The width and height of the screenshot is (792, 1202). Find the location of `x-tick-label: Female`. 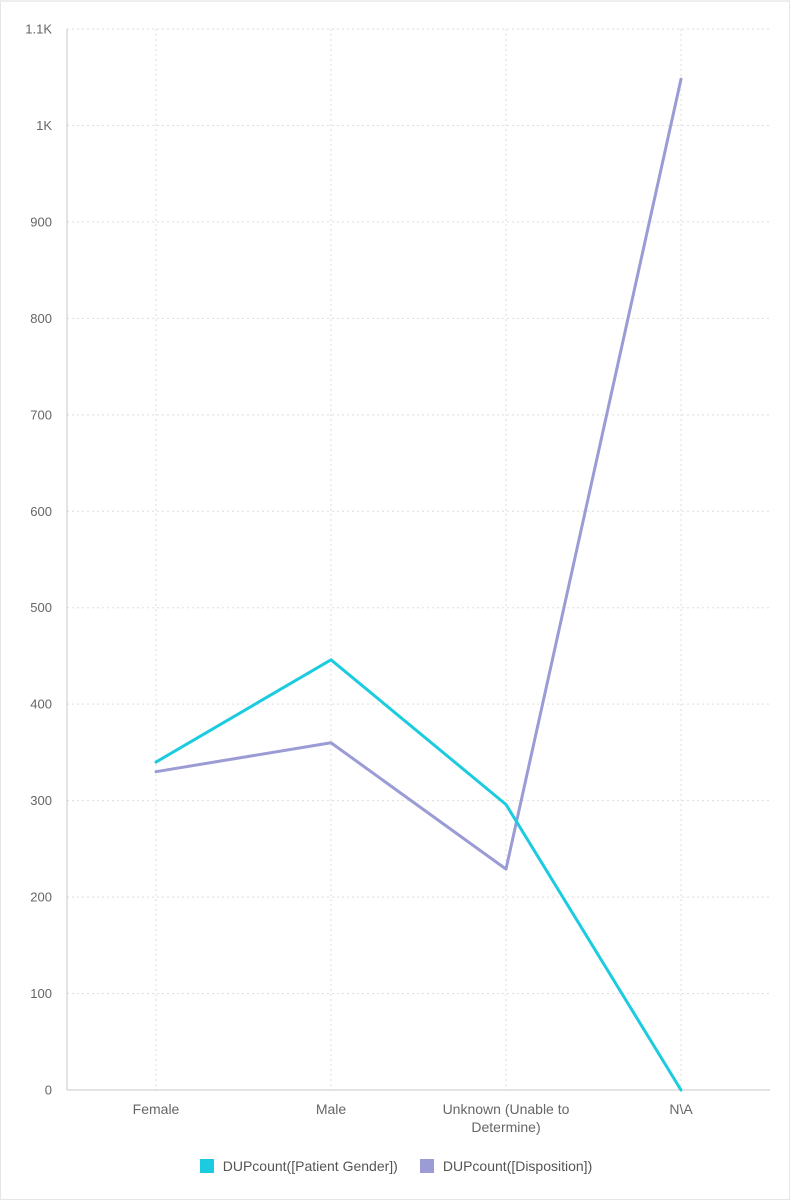

x-tick-label: Female is located at coordinates (156, 1109).